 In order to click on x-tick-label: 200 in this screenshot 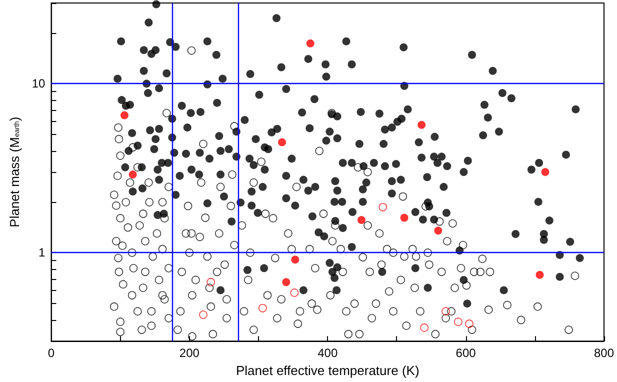, I will do `click(189, 353)`.